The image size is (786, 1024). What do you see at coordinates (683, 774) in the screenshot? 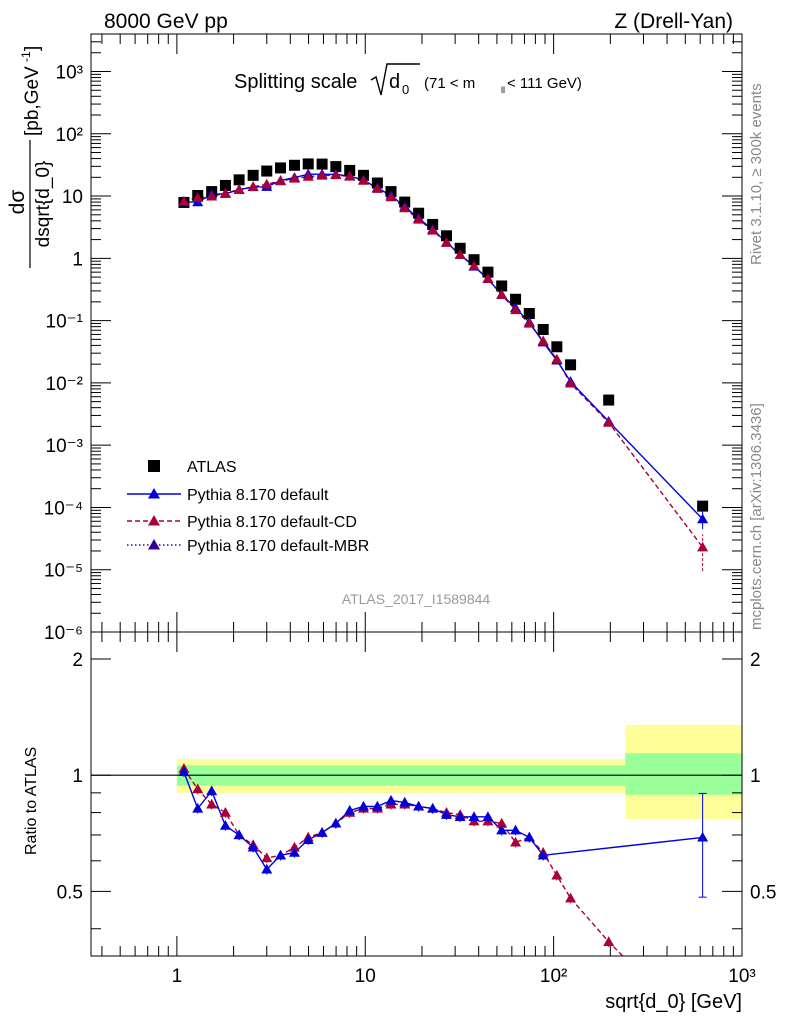
I see `inner-uncertainty-band` at bounding box center [683, 774].